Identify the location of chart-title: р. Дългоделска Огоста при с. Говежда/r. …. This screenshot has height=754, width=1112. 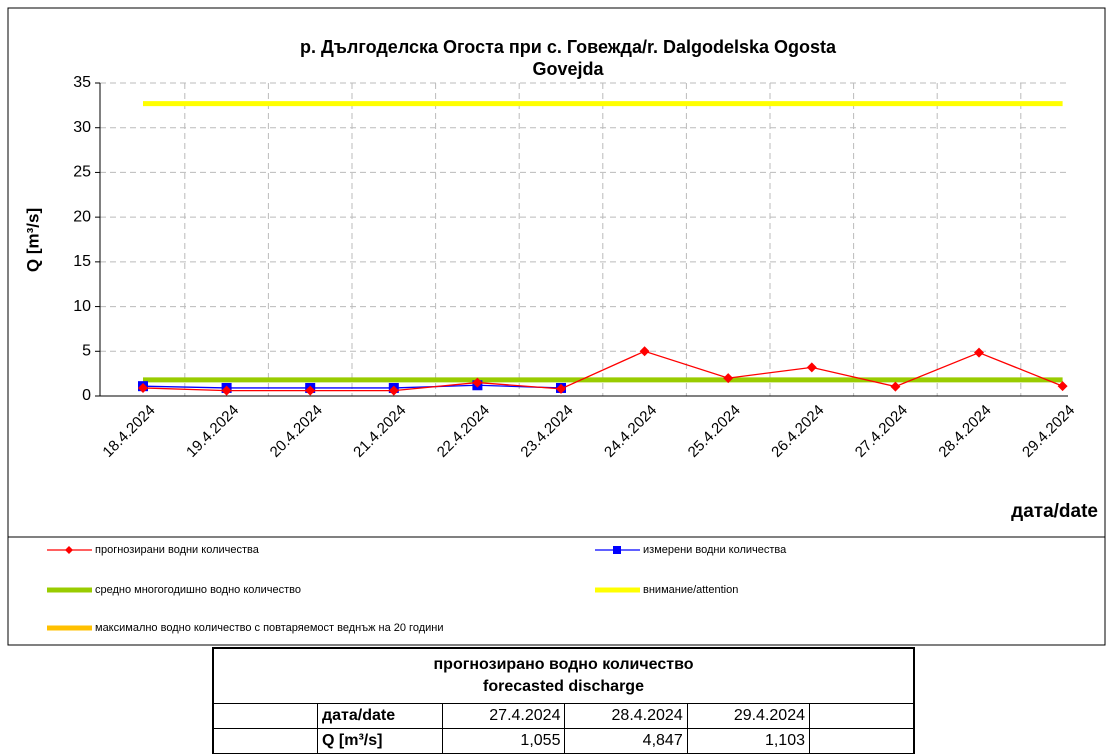
(568, 47).